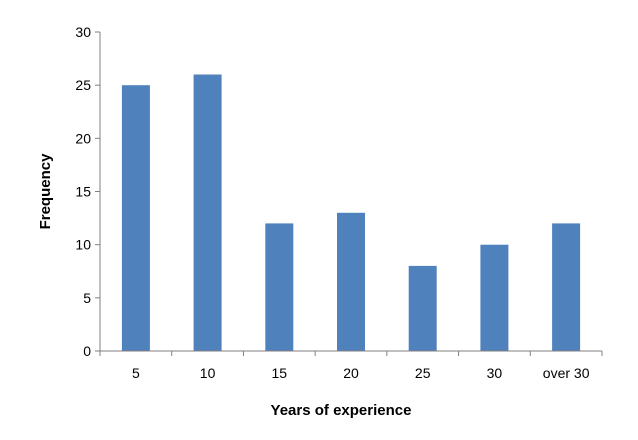  Describe the element at coordinates (83, 32) in the screenshot. I see `y-tick-label: 30` at that location.